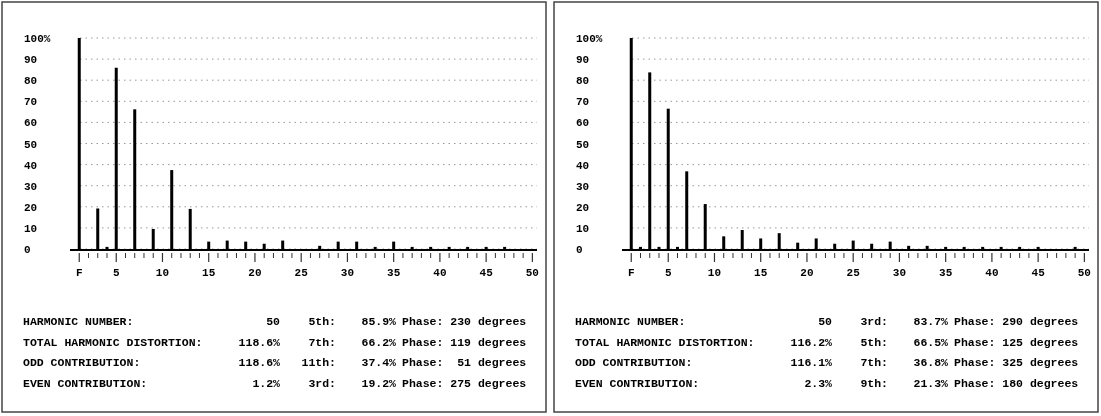  What do you see at coordinates (379, 321) in the screenshot?
I see `text: 85.9%` at bounding box center [379, 321].